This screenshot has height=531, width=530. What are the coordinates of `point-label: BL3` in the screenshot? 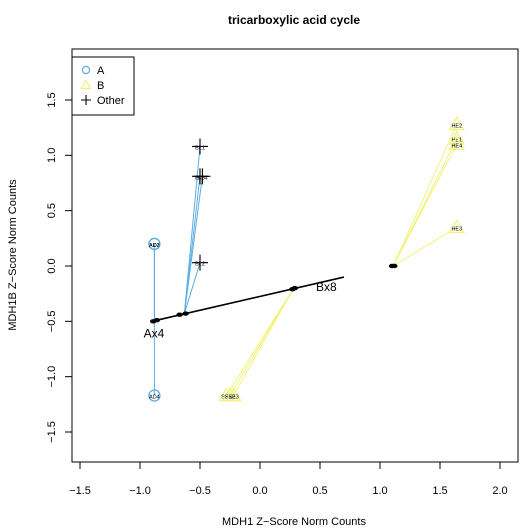 It's located at (200, 178).